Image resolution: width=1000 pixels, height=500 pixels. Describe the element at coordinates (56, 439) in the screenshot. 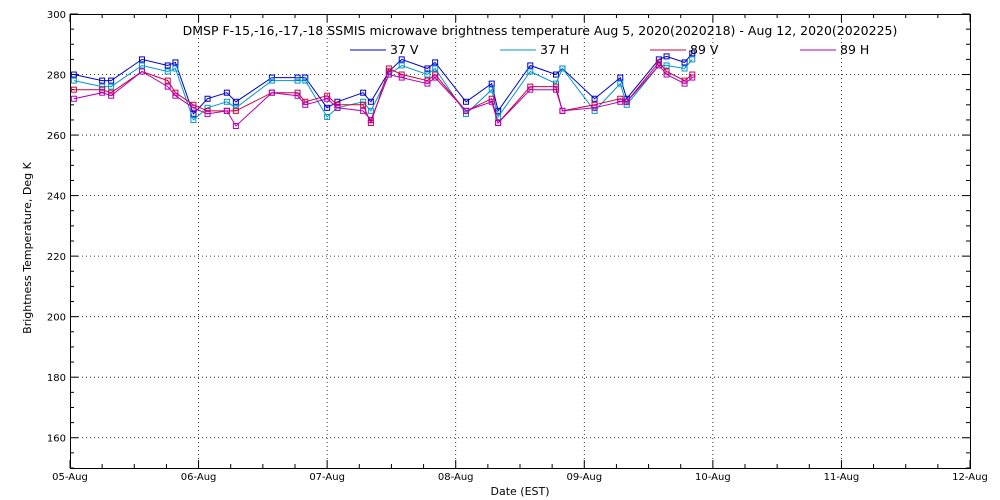

I see `y-tick-label: 160` at that location.